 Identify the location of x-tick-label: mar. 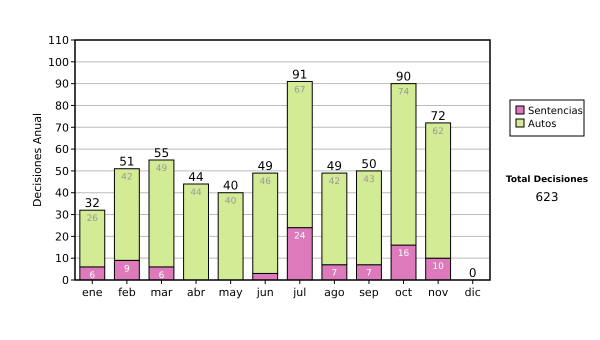
(161, 292).